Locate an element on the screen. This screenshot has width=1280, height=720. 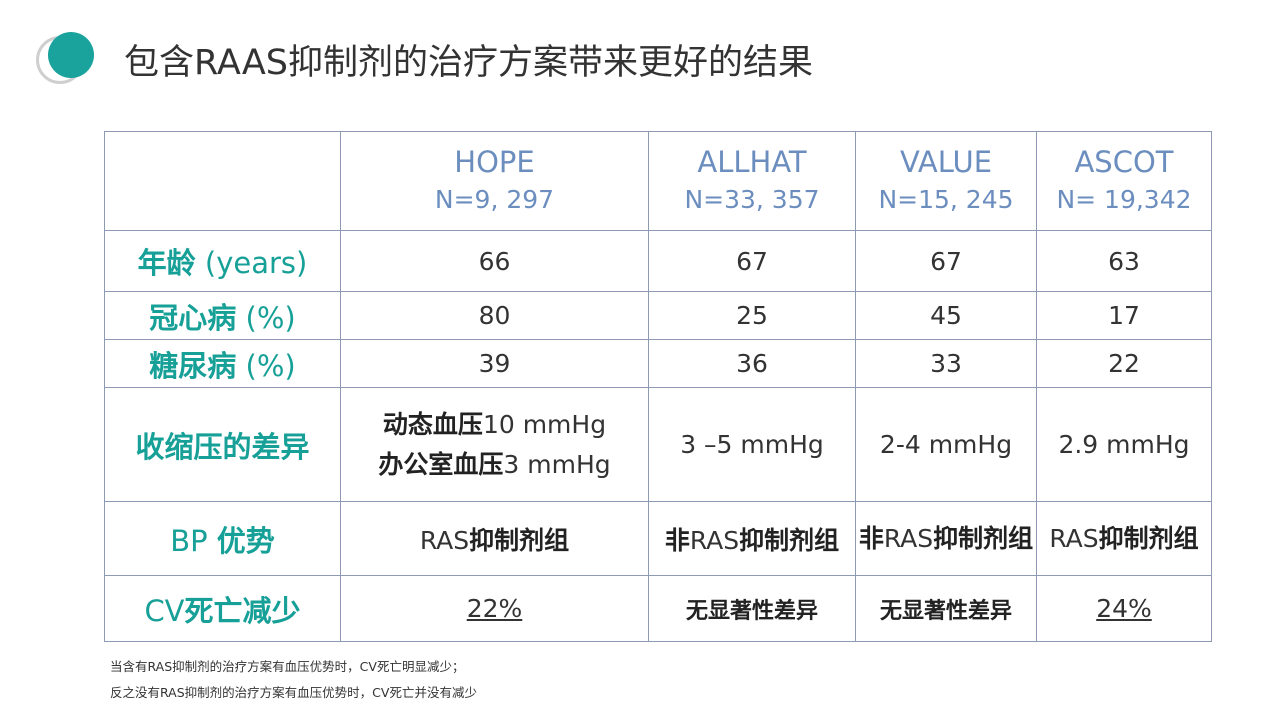
col-header-allhat: ALLHAT N=33, 357 is located at coordinates (752, 181).